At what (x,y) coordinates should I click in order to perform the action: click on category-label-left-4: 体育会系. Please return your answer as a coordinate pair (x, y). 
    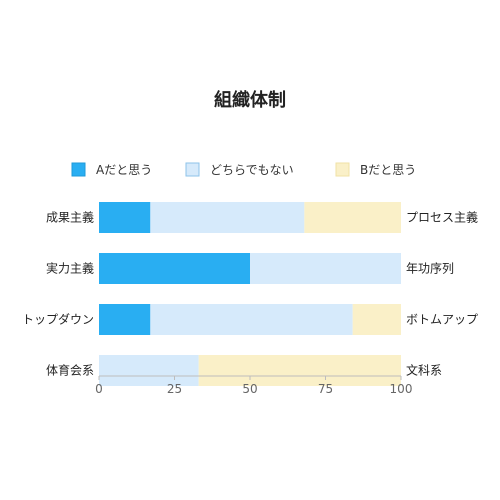
    Looking at the image, I should click on (70, 370).